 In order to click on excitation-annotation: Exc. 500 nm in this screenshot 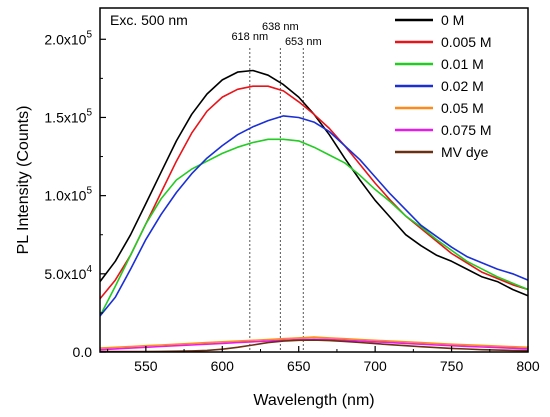, I will do `click(149, 20)`.